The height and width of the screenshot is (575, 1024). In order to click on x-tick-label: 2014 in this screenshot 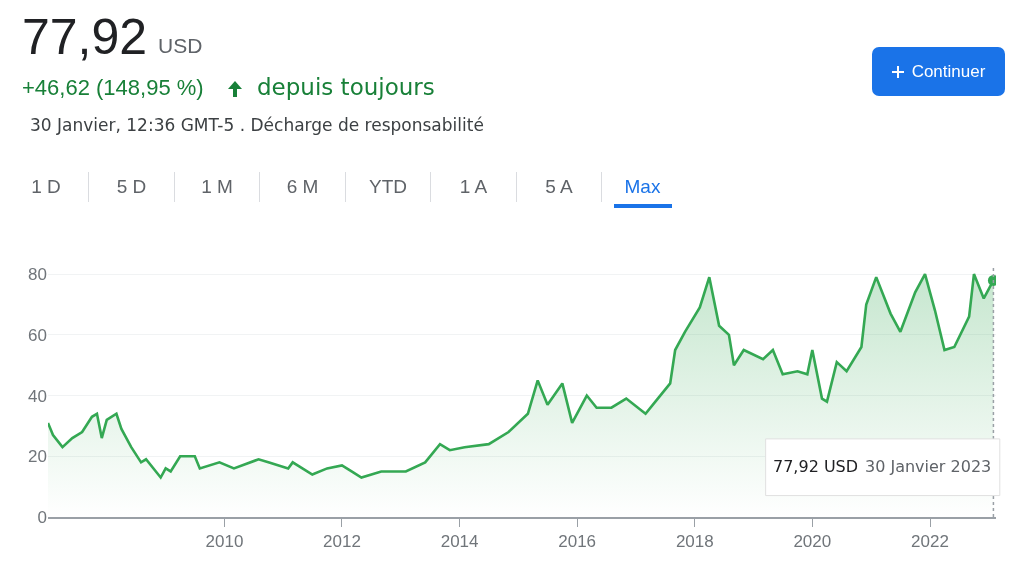, I will do `click(459, 542)`.